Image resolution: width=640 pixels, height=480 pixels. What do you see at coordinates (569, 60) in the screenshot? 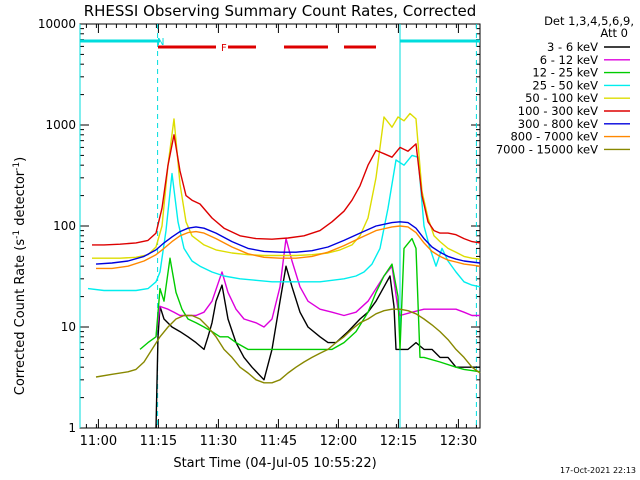
I see `legend-entry-label: 6 - 12 keV` at bounding box center [569, 60].